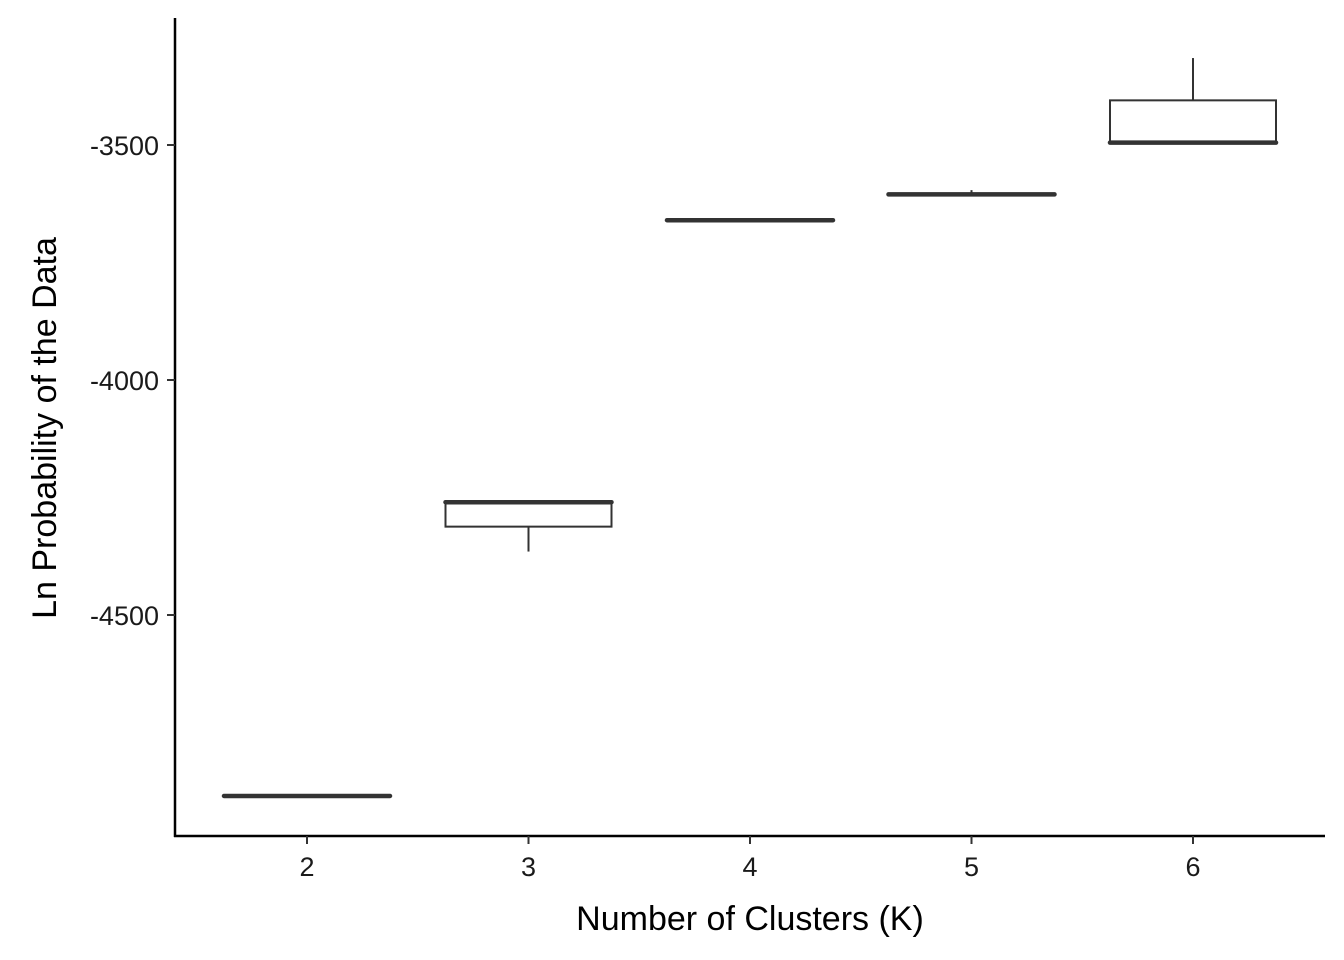  What do you see at coordinates (306, 867) in the screenshot?
I see `x-tick-label: 2` at bounding box center [306, 867].